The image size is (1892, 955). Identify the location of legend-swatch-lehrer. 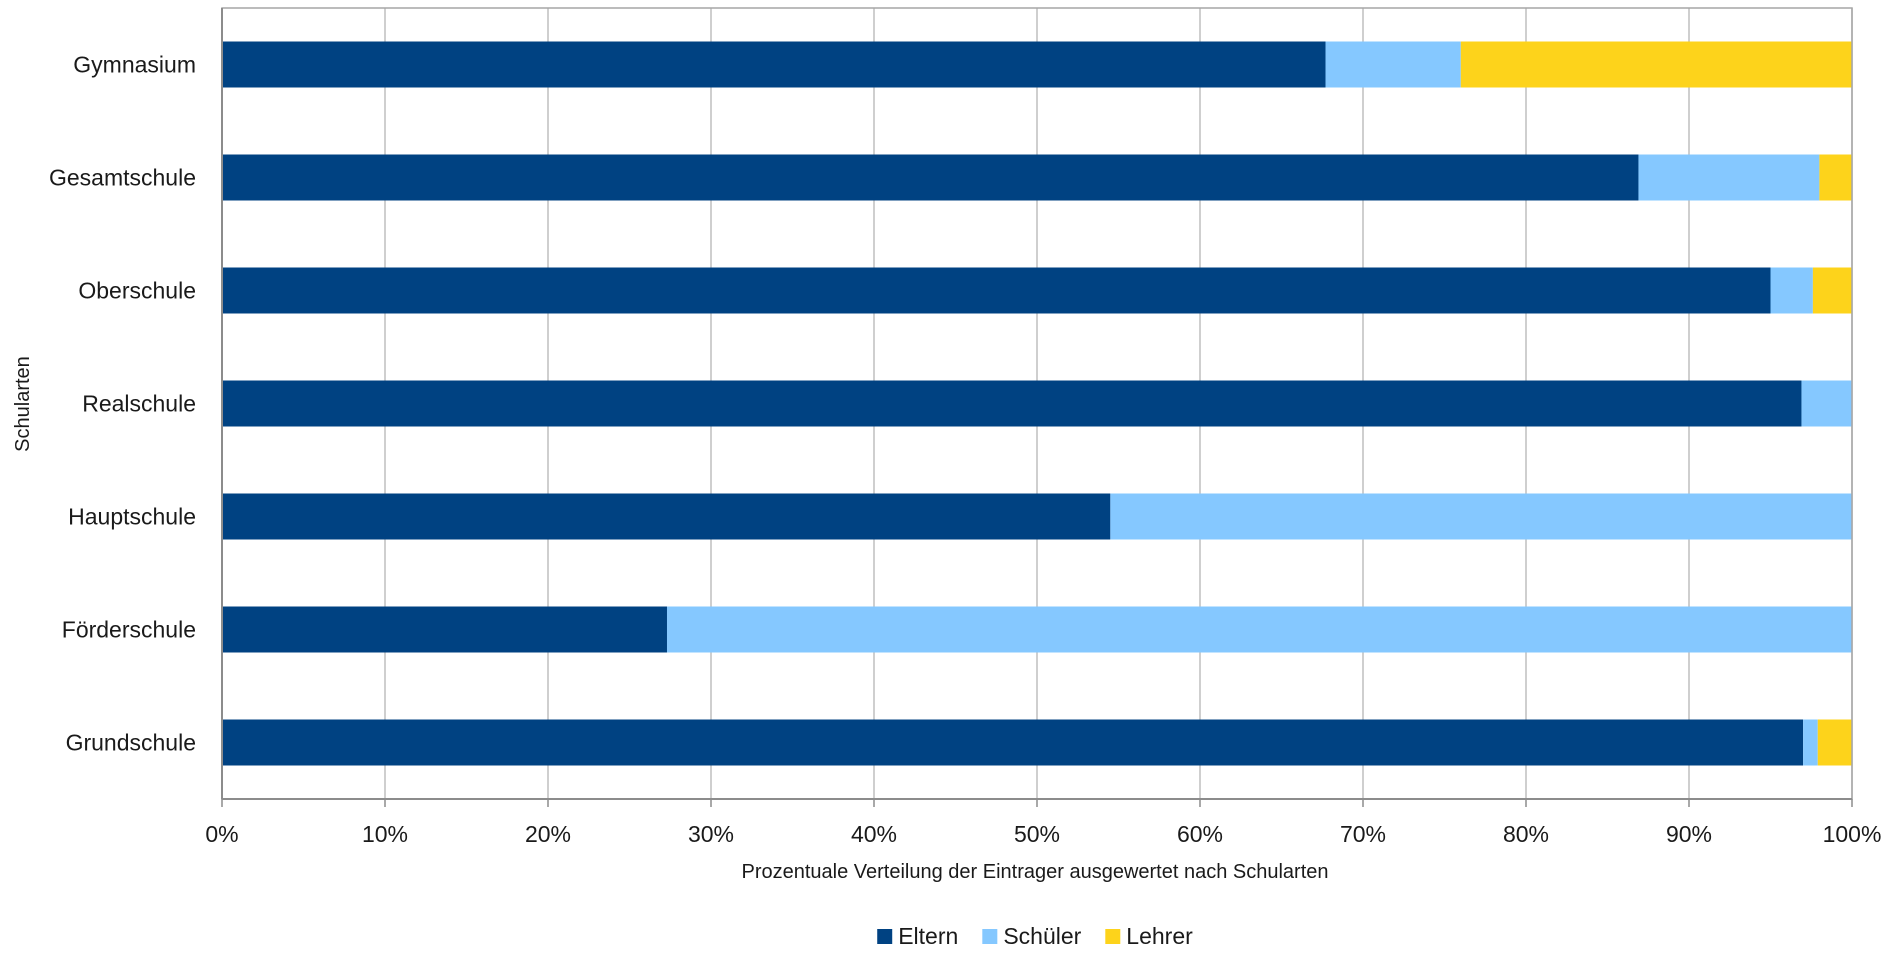
(1113, 936).